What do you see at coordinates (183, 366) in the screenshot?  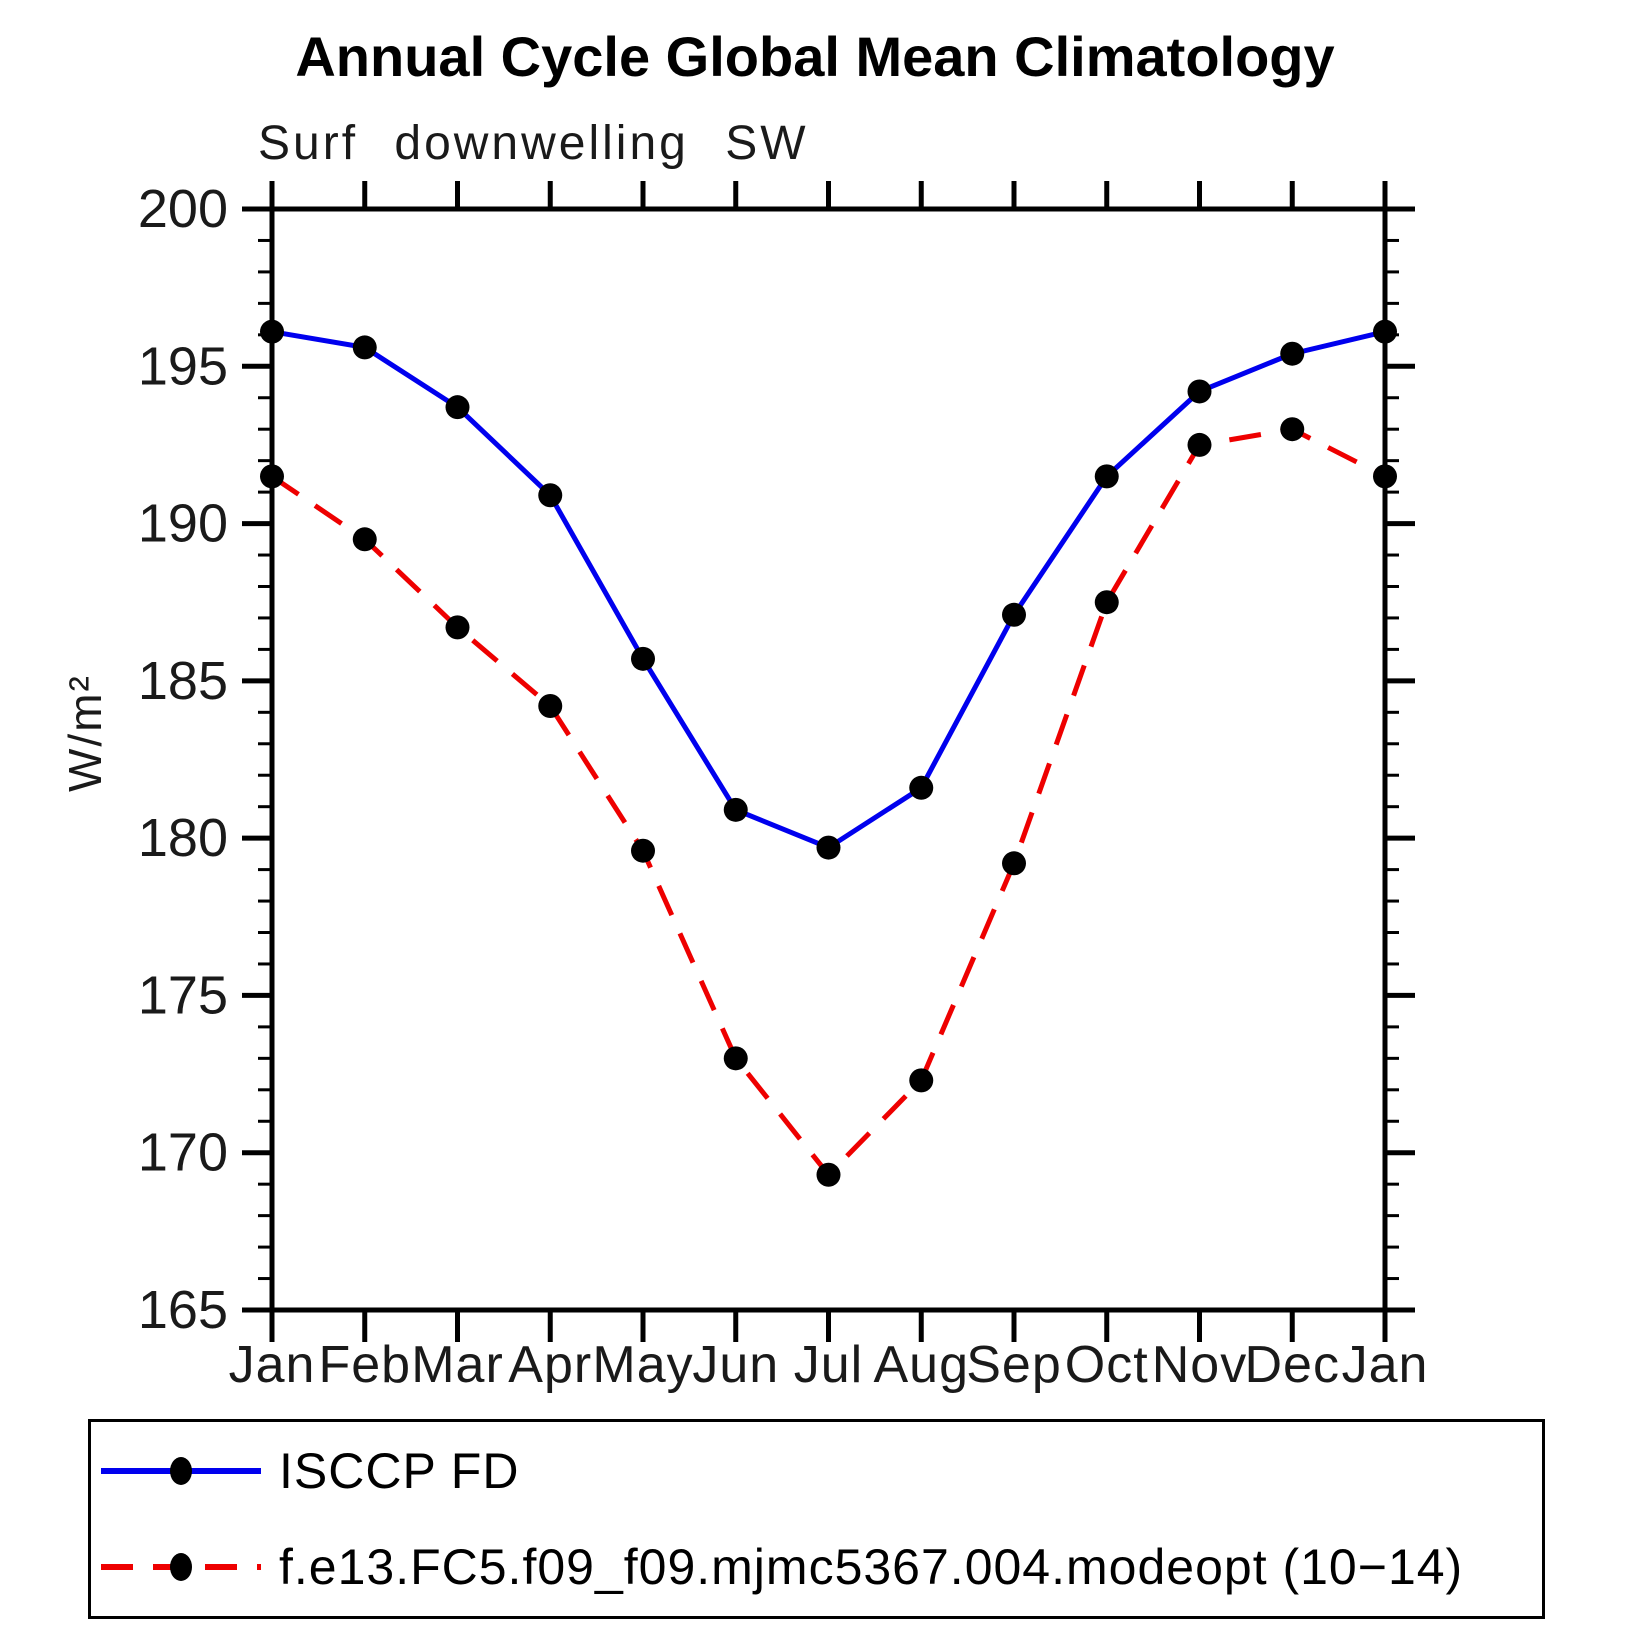 I see `y-axis-tick-label: 195` at bounding box center [183, 366].